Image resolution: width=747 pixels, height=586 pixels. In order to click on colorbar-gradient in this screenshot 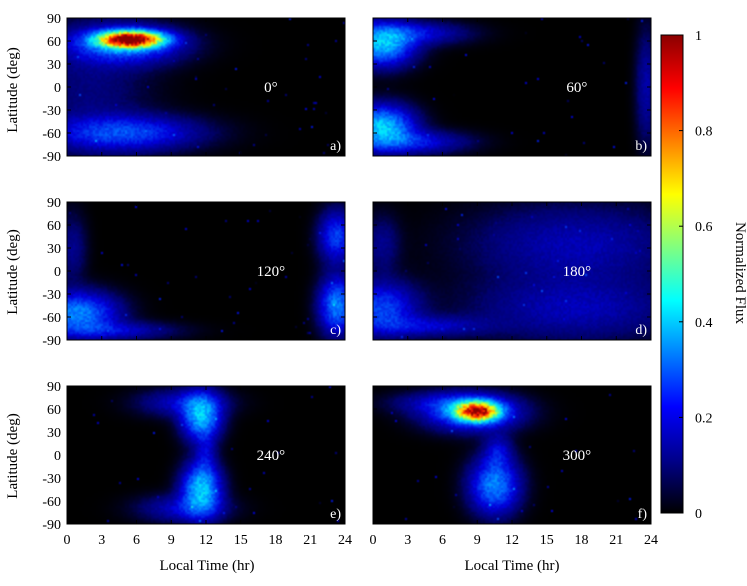, I will do `click(672, 274)`.